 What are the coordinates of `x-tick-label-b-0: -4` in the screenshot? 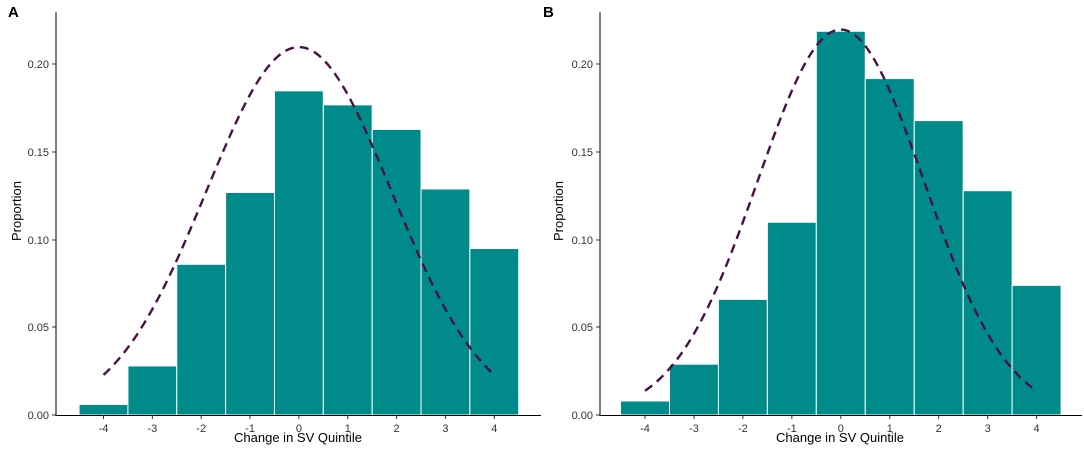 It's located at (645, 429).